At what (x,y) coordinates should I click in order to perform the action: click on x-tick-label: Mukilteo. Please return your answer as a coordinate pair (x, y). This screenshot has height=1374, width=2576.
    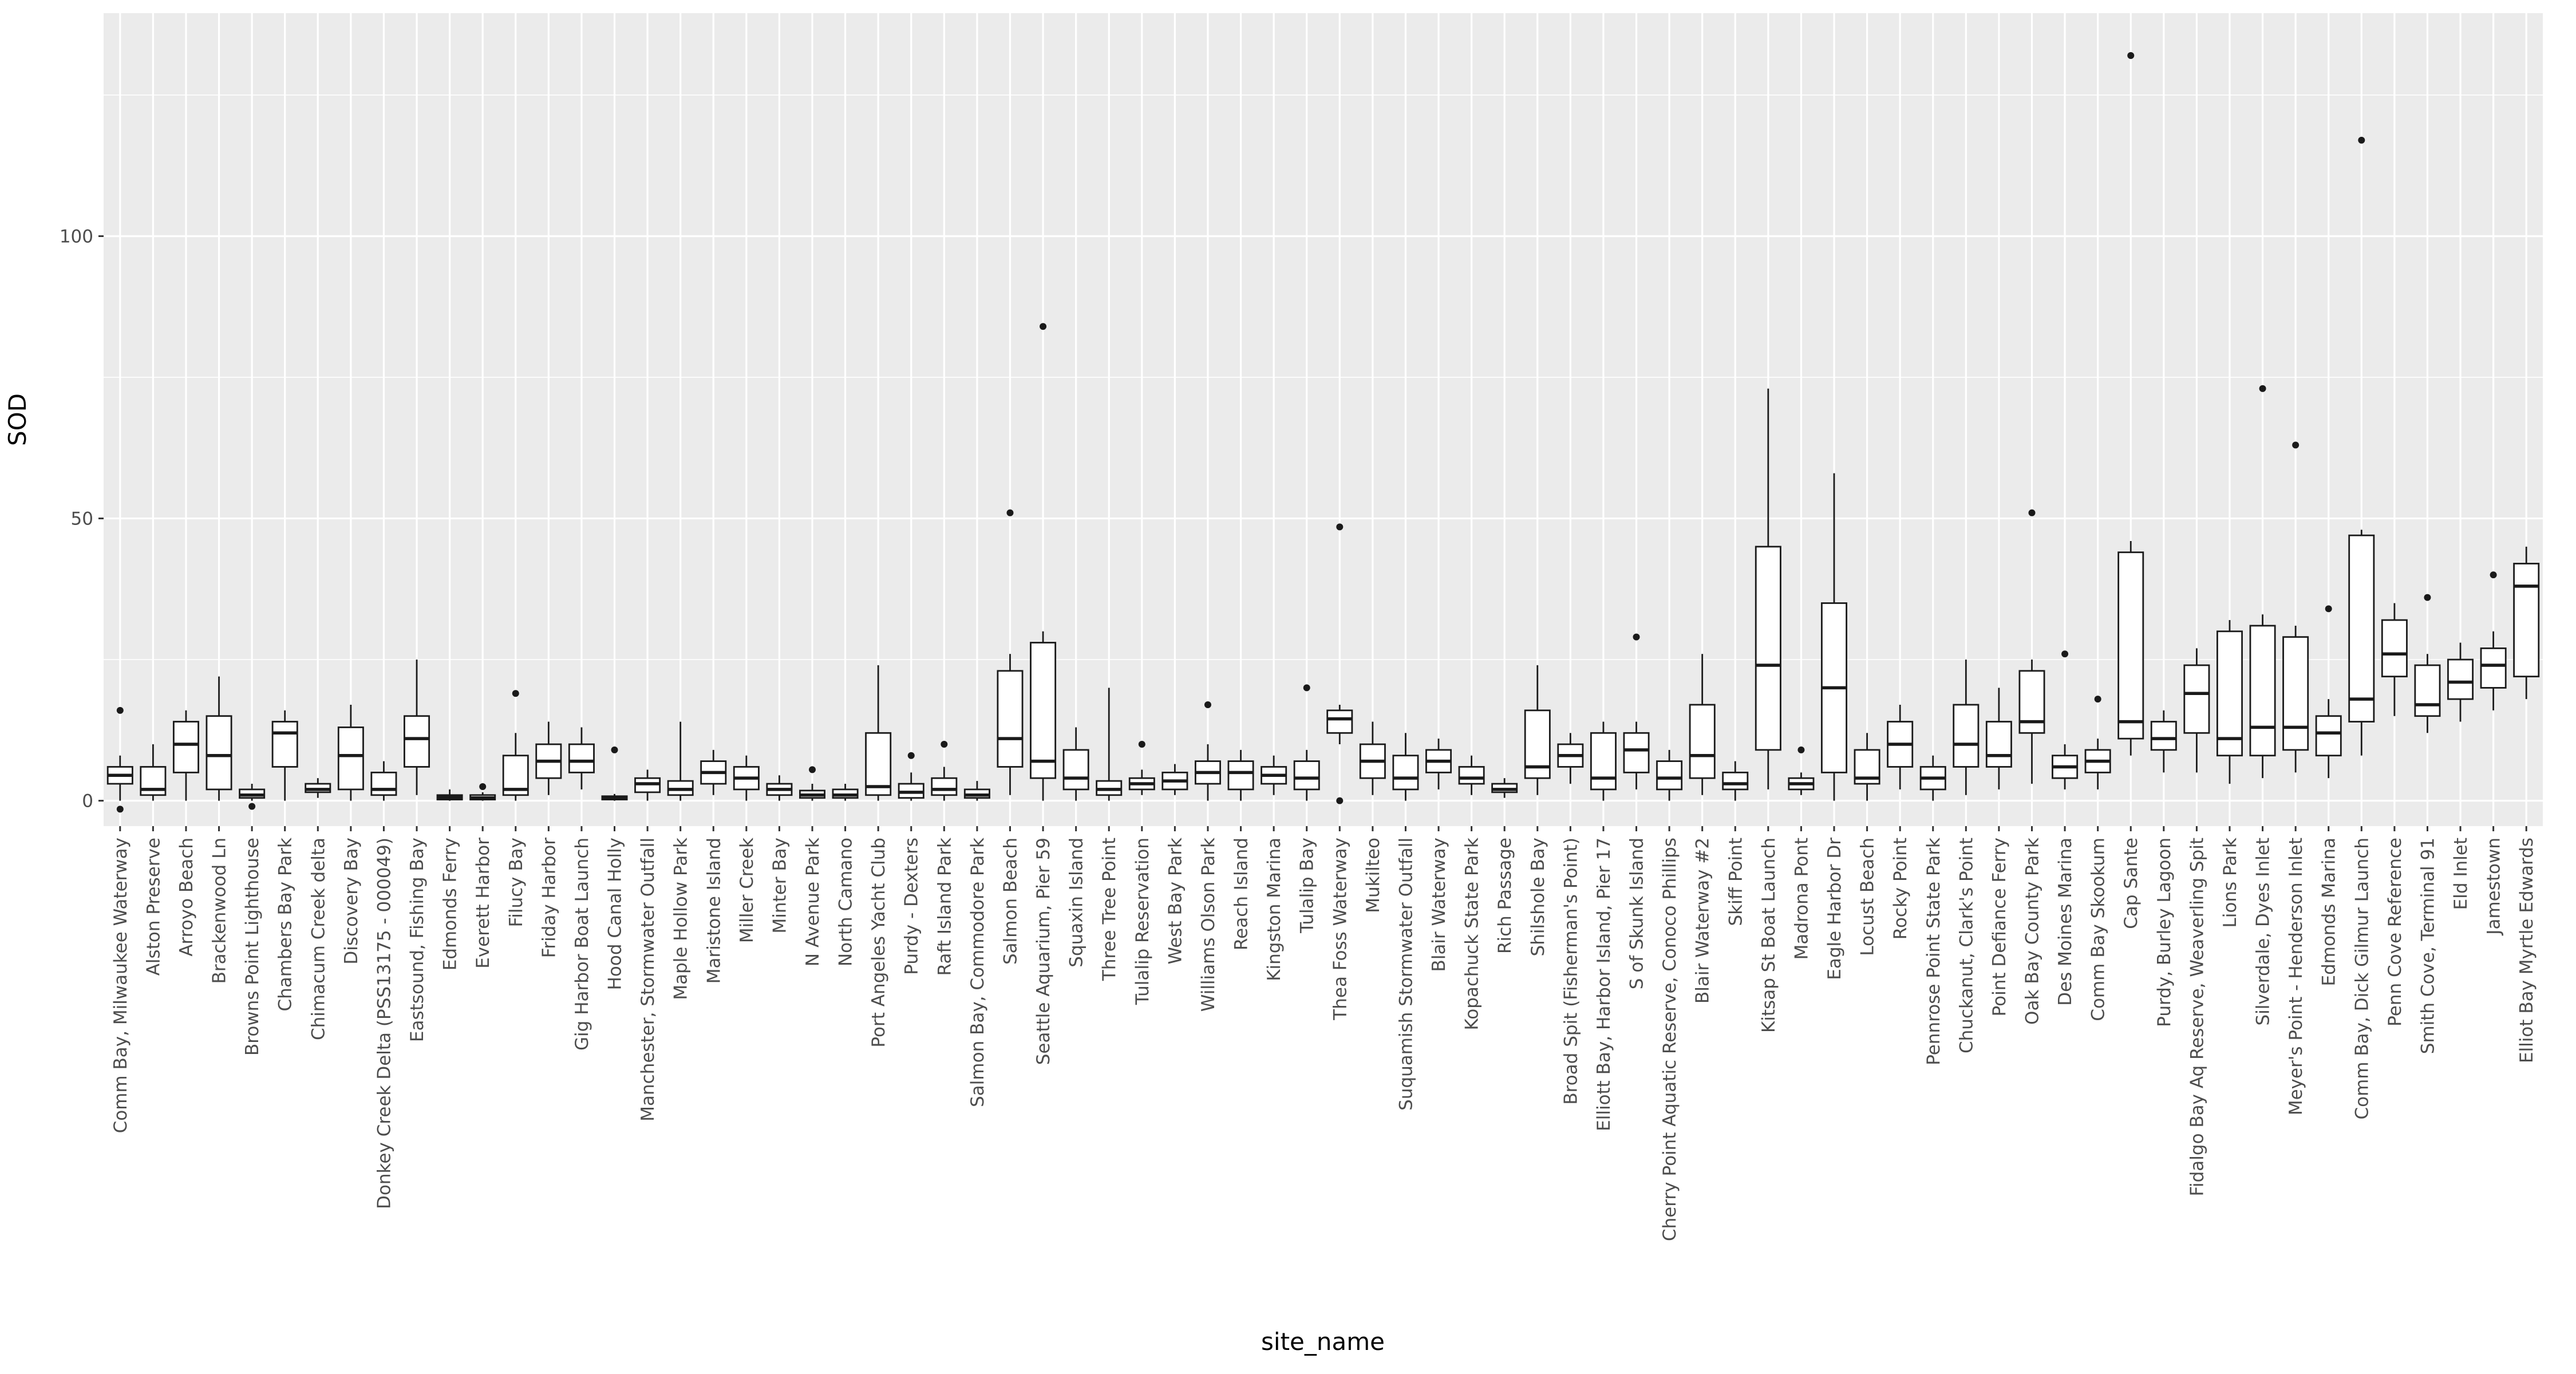
    Looking at the image, I should click on (1373, 875).